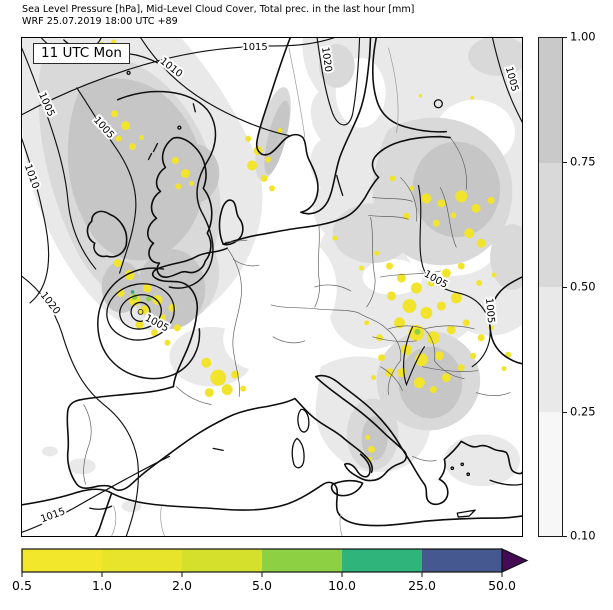 Image resolution: width=613 pixels, height=610 pixels. What do you see at coordinates (140, 312) in the screenshot?
I see `cyclone-center` at bounding box center [140, 312].